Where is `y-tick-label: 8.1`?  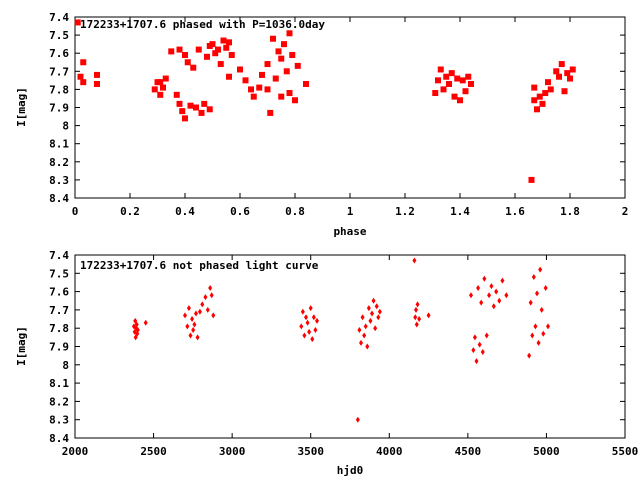 y-tick-label: 8.1 is located at coordinates (59, 144).